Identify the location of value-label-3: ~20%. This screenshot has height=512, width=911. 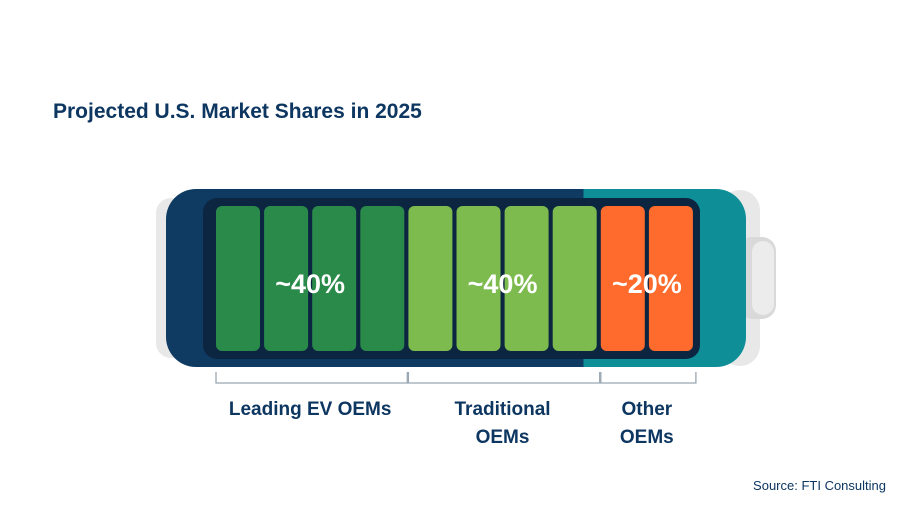
(647, 284).